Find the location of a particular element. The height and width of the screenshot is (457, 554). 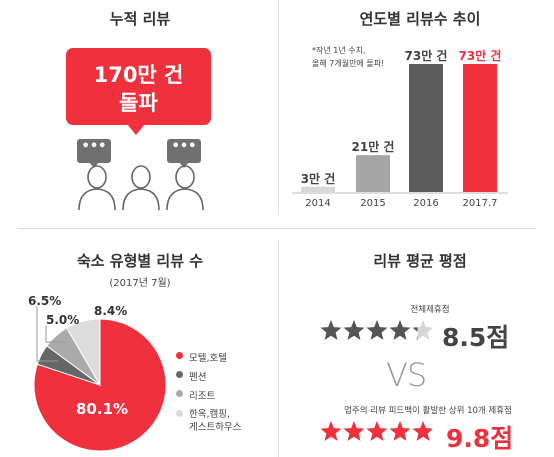

divider-vertical-top is located at coordinates (278, 107).